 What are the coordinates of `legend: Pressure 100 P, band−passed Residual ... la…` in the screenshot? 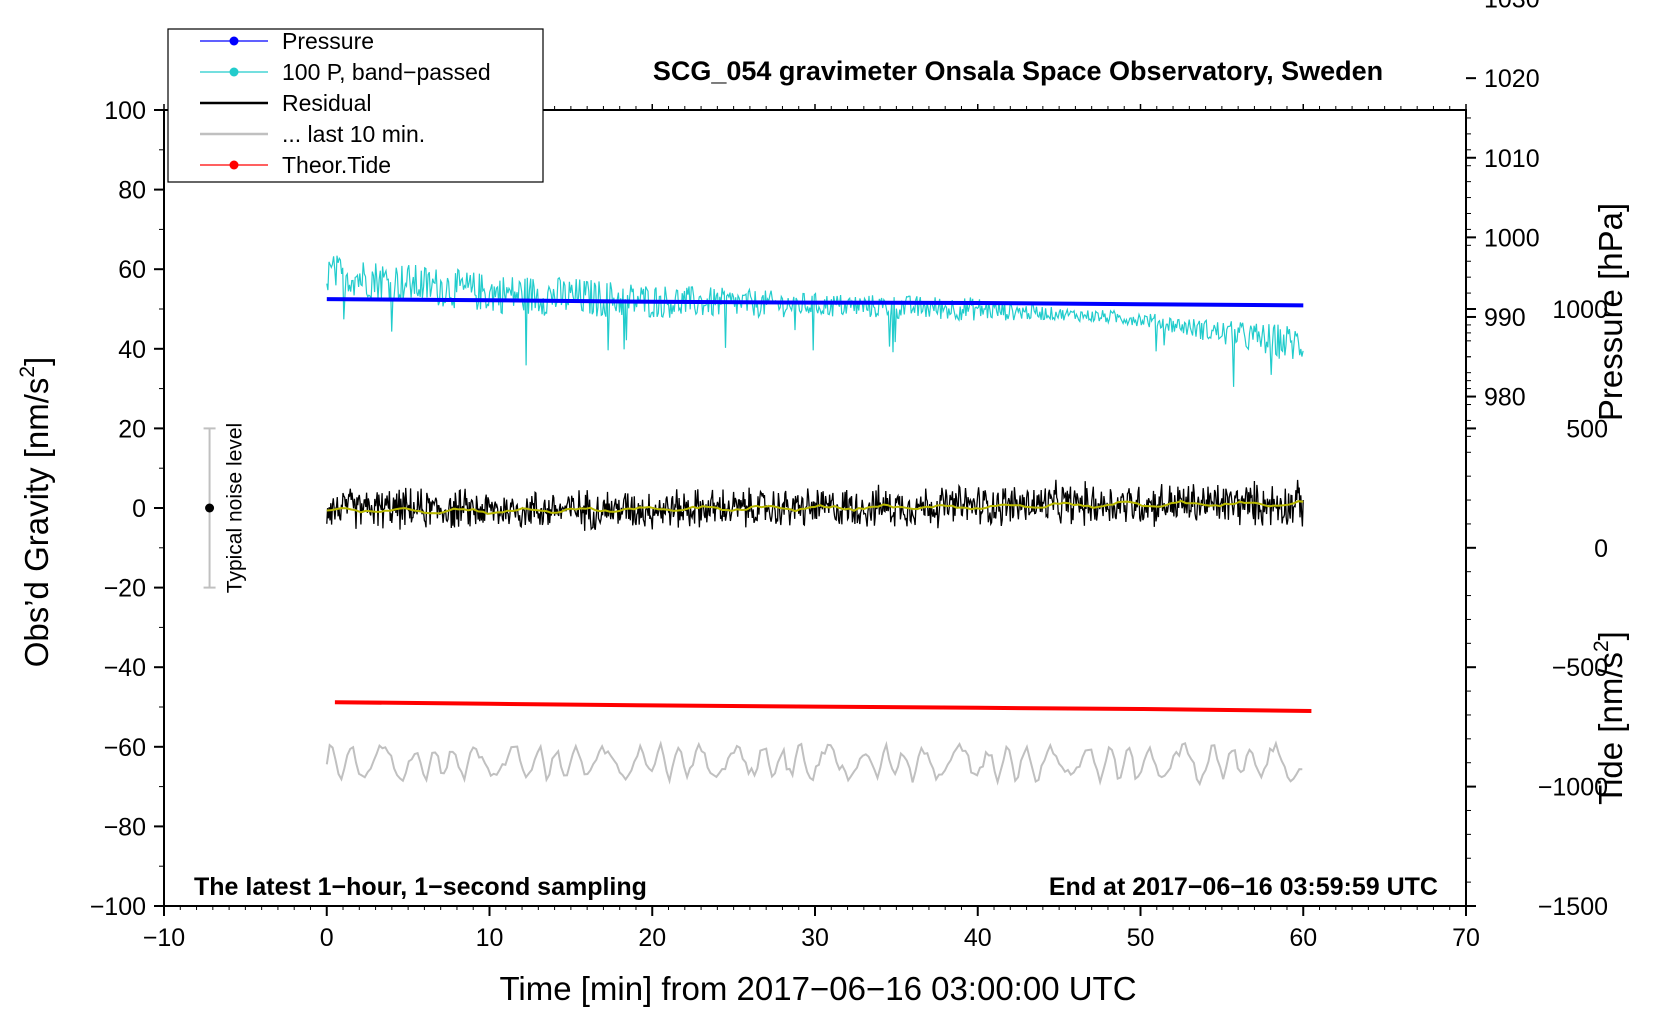 It's located at (355, 105).